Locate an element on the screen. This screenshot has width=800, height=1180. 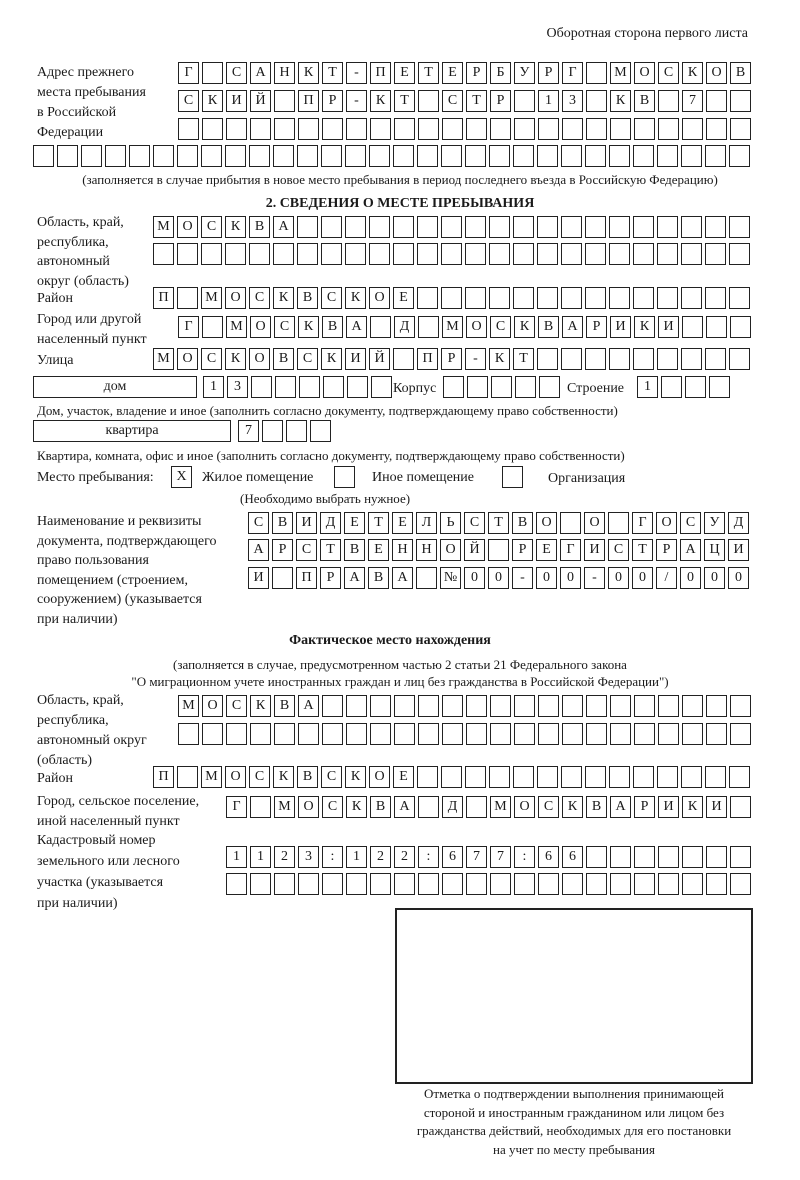
char-cell: Б is located at coordinates (500, 73).